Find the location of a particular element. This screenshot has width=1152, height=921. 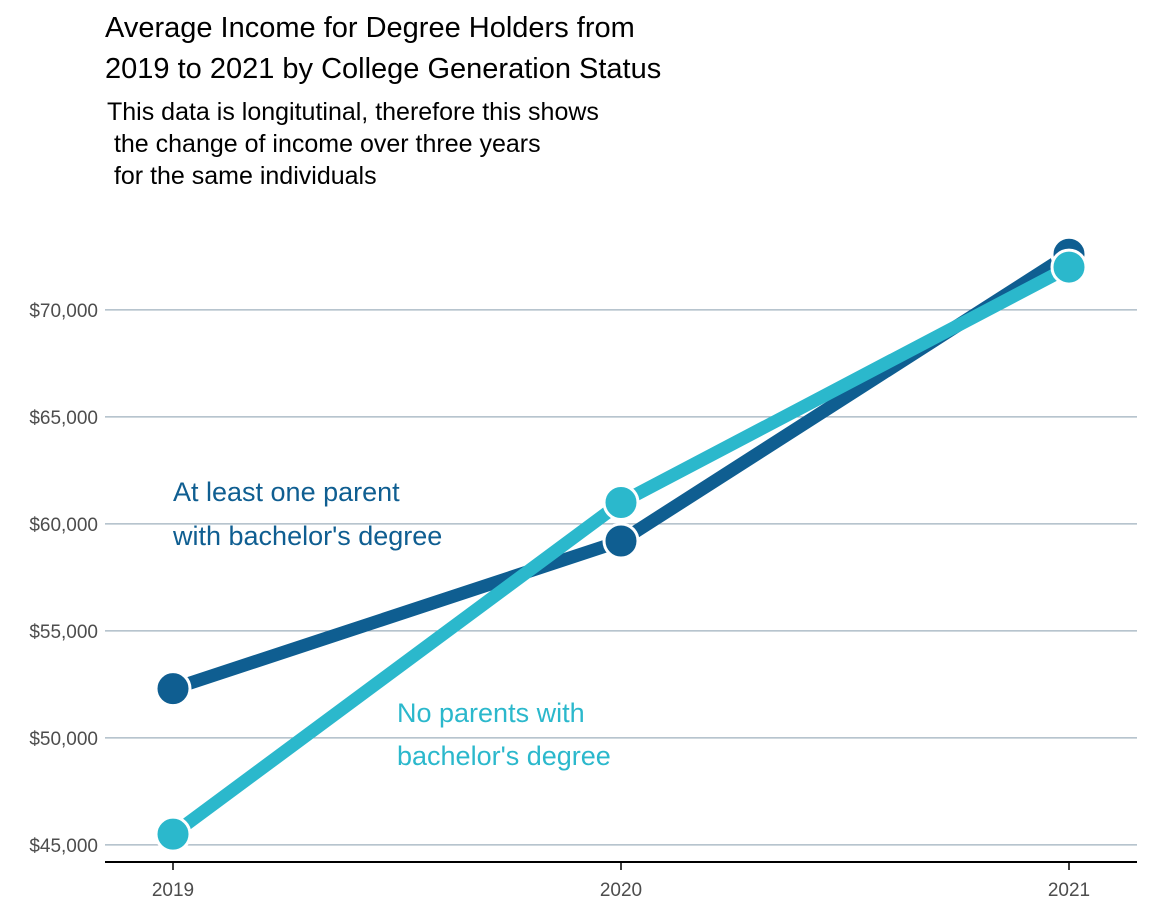

x-axis-tick-labels: 2019 2020 2021 is located at coordinates (621, 890).